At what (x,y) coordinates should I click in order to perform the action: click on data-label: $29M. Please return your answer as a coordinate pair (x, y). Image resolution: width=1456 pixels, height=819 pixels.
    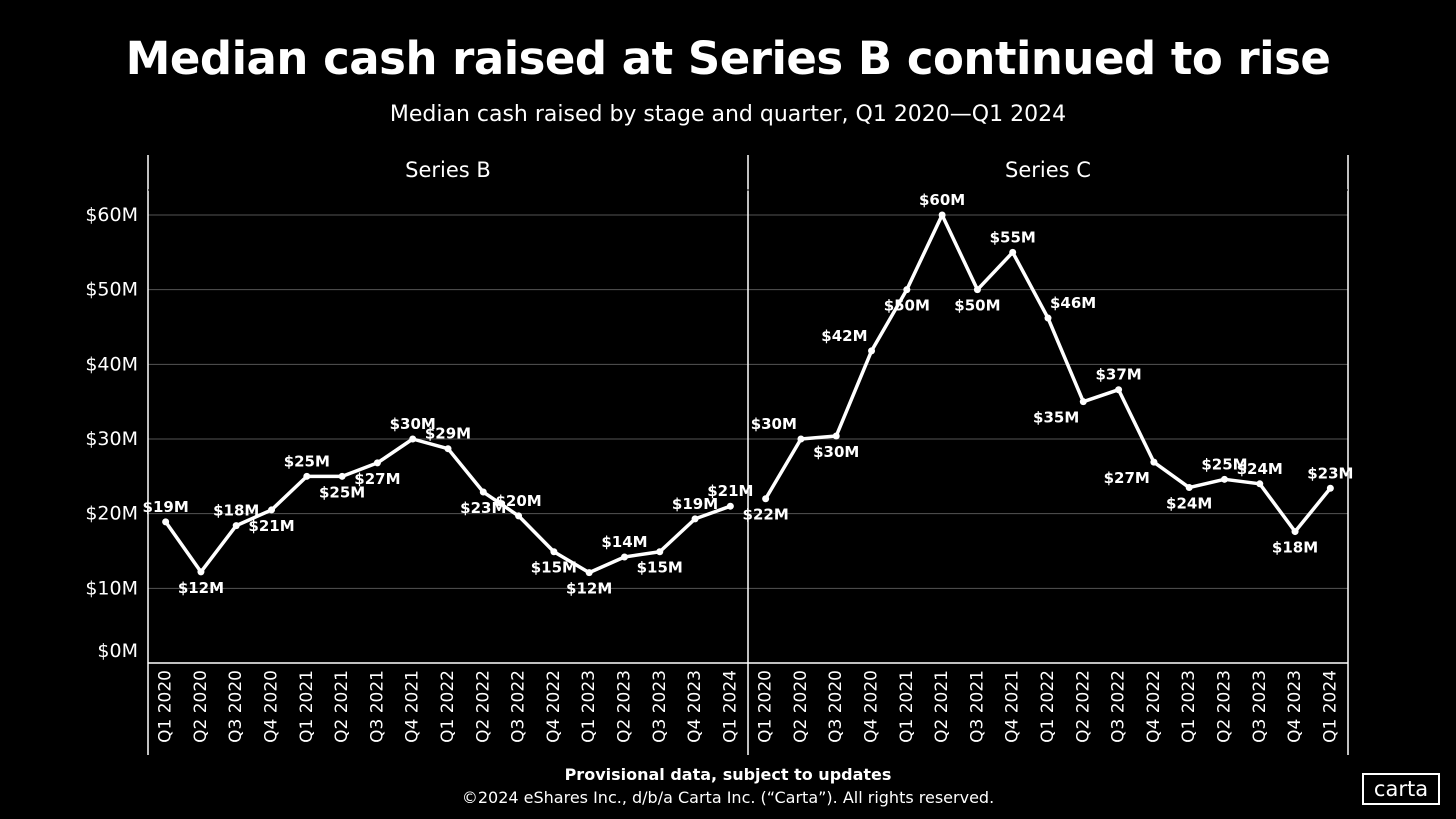
    Looking at the image, I should click on (448, 434).